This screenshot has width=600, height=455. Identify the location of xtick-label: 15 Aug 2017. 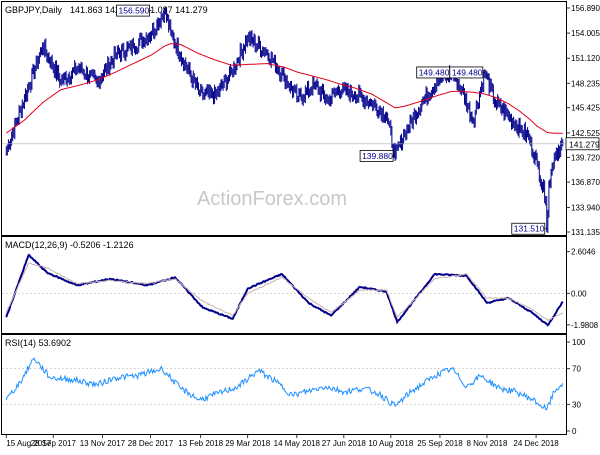
(28, 443).